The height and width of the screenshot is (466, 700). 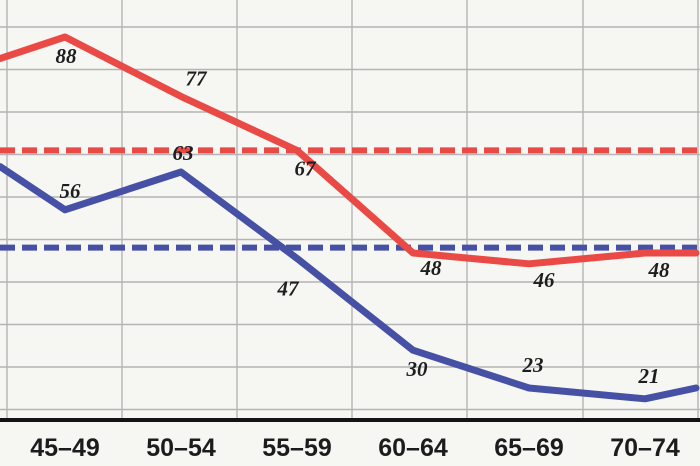 What do you see at coordinates (197, 78) in the screenshot?
I see `data-label: 77` at bounding box center [197, 78].